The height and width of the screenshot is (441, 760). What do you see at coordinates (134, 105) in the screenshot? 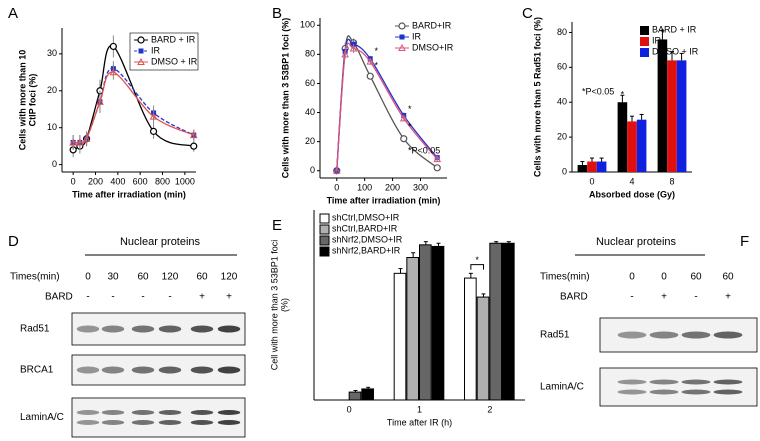
I see `line` at bounding box center [134, 105].